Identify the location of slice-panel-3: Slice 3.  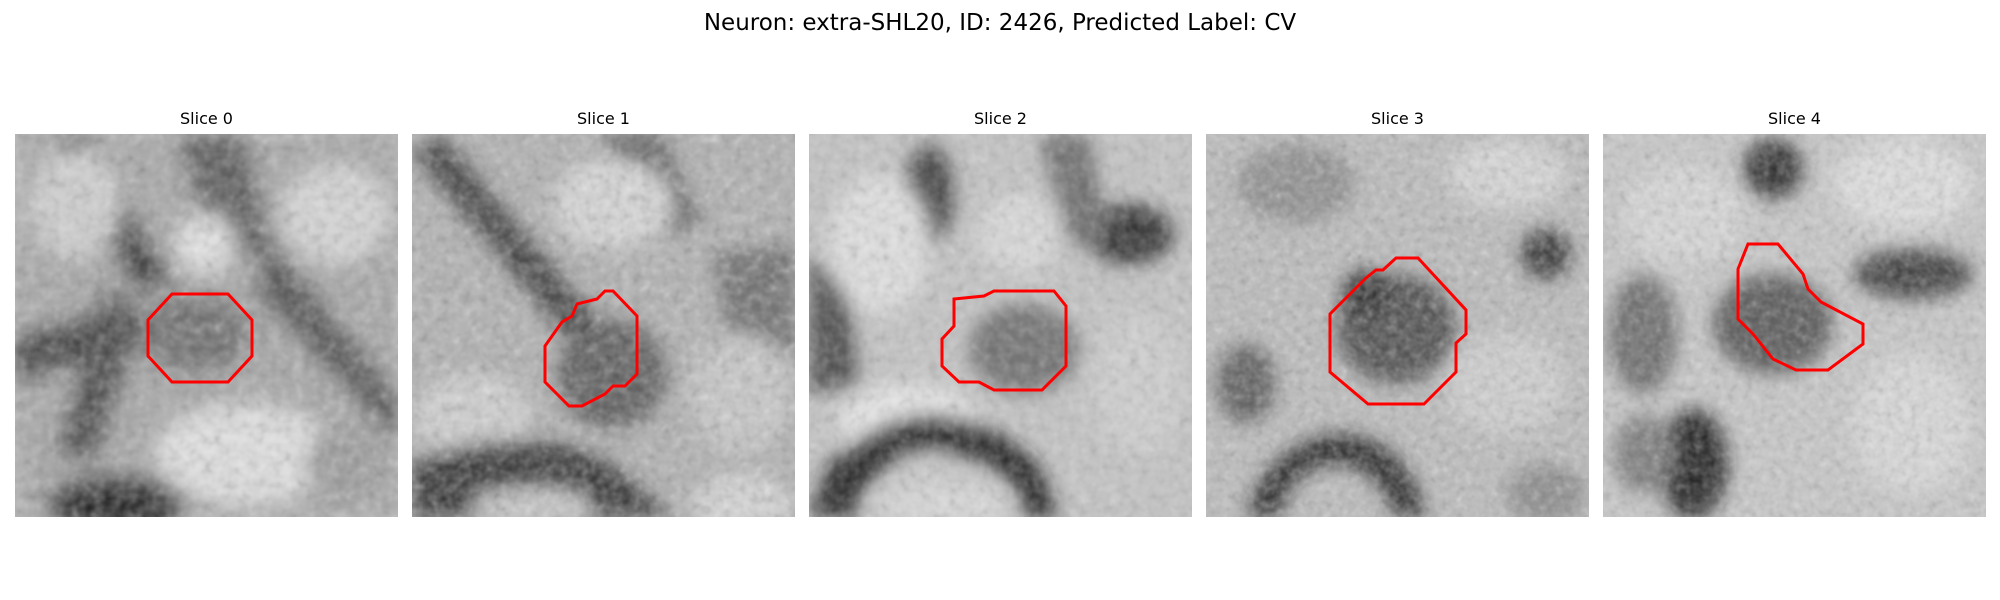
(1397, 313).